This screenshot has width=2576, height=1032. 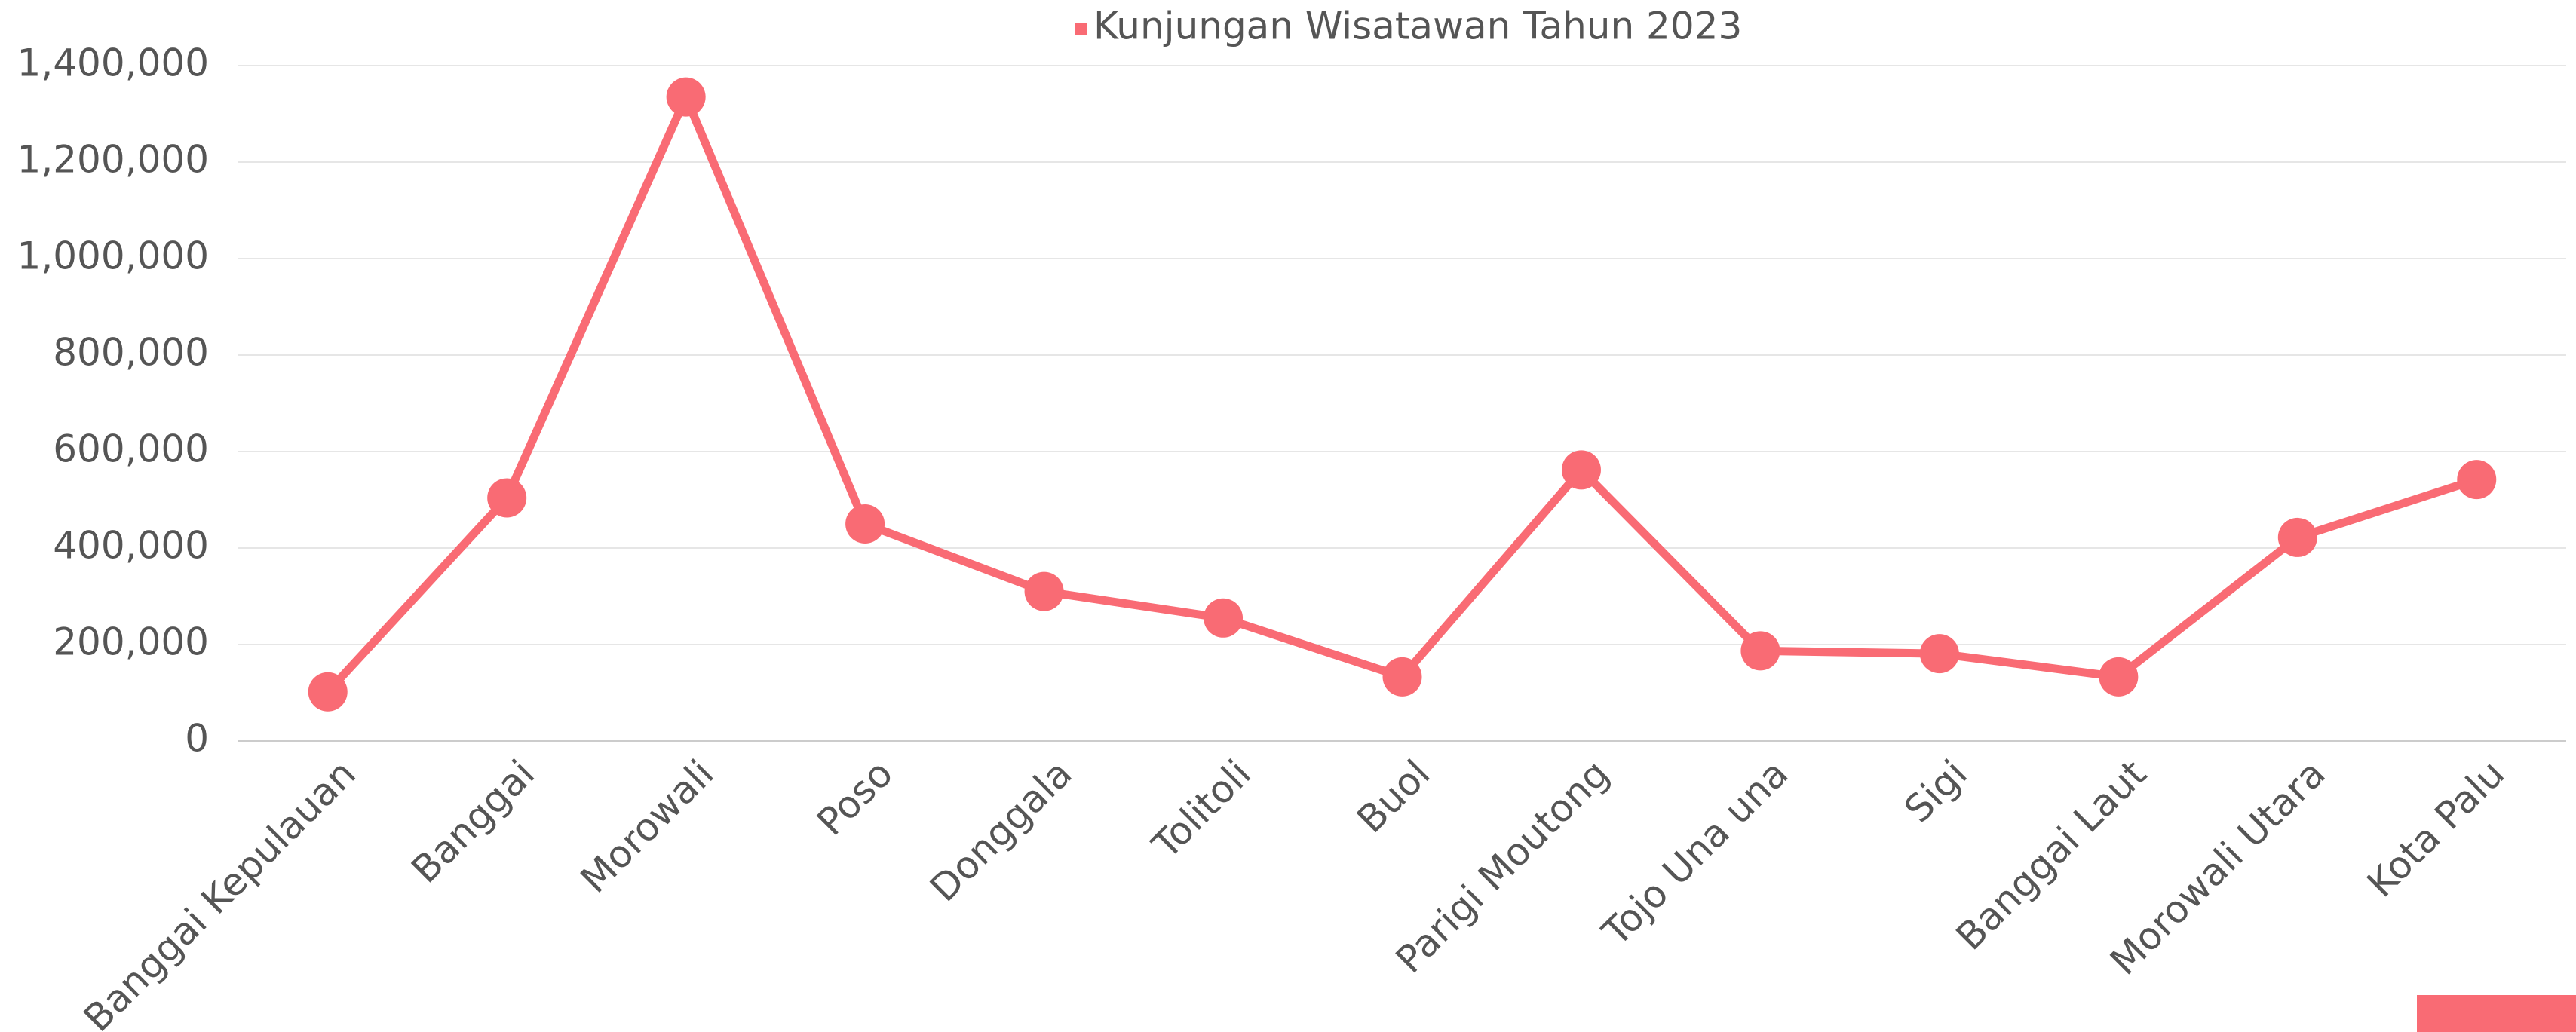 What do you see at coordinates (2496, 1013) in the screenshot?
I see `corner-decoration` at bounding box center [2496, 1013].